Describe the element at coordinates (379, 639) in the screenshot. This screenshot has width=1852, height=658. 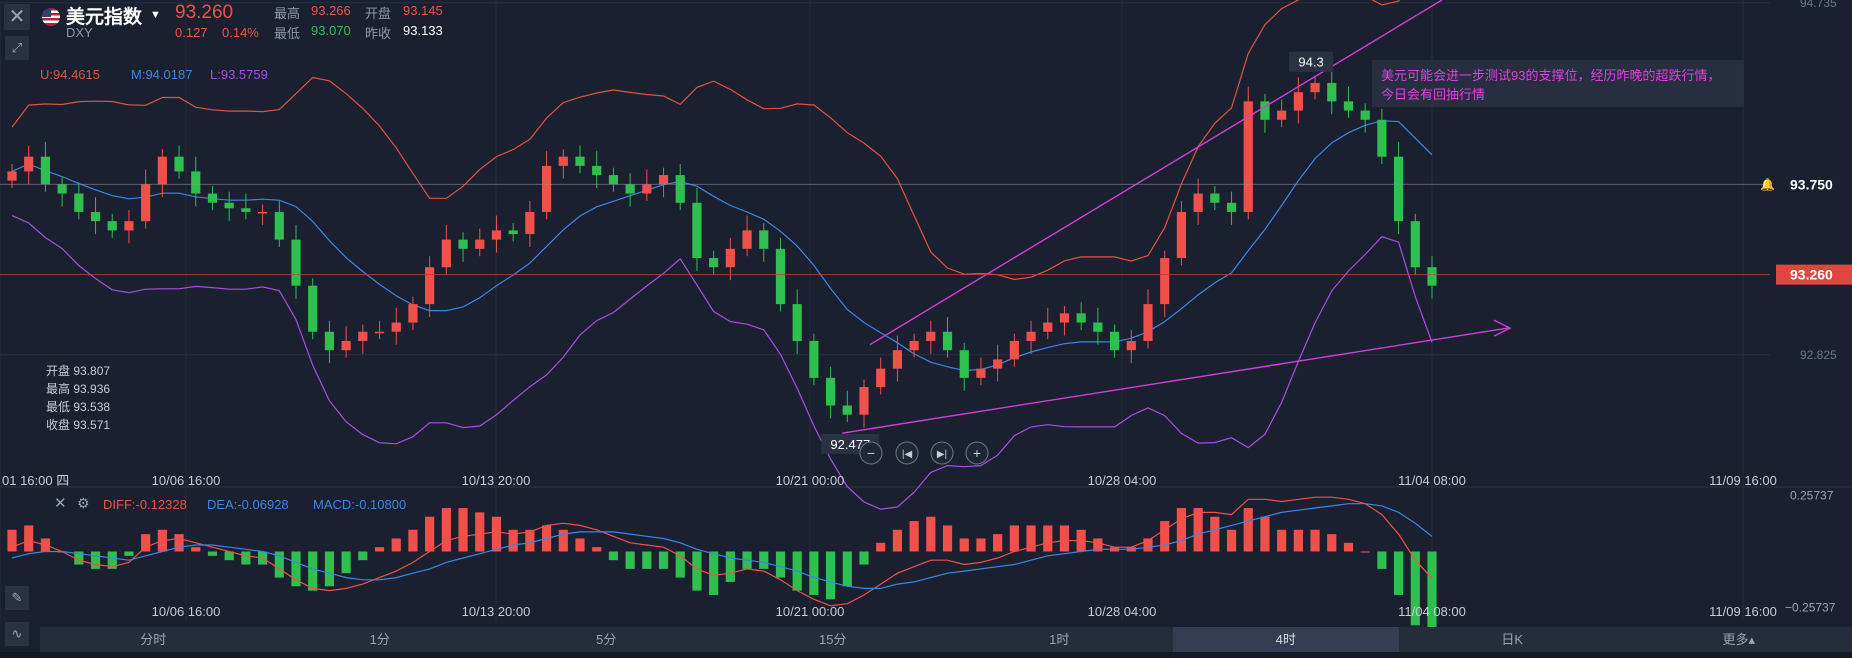
I see `tab-1min: 1分` at that location.